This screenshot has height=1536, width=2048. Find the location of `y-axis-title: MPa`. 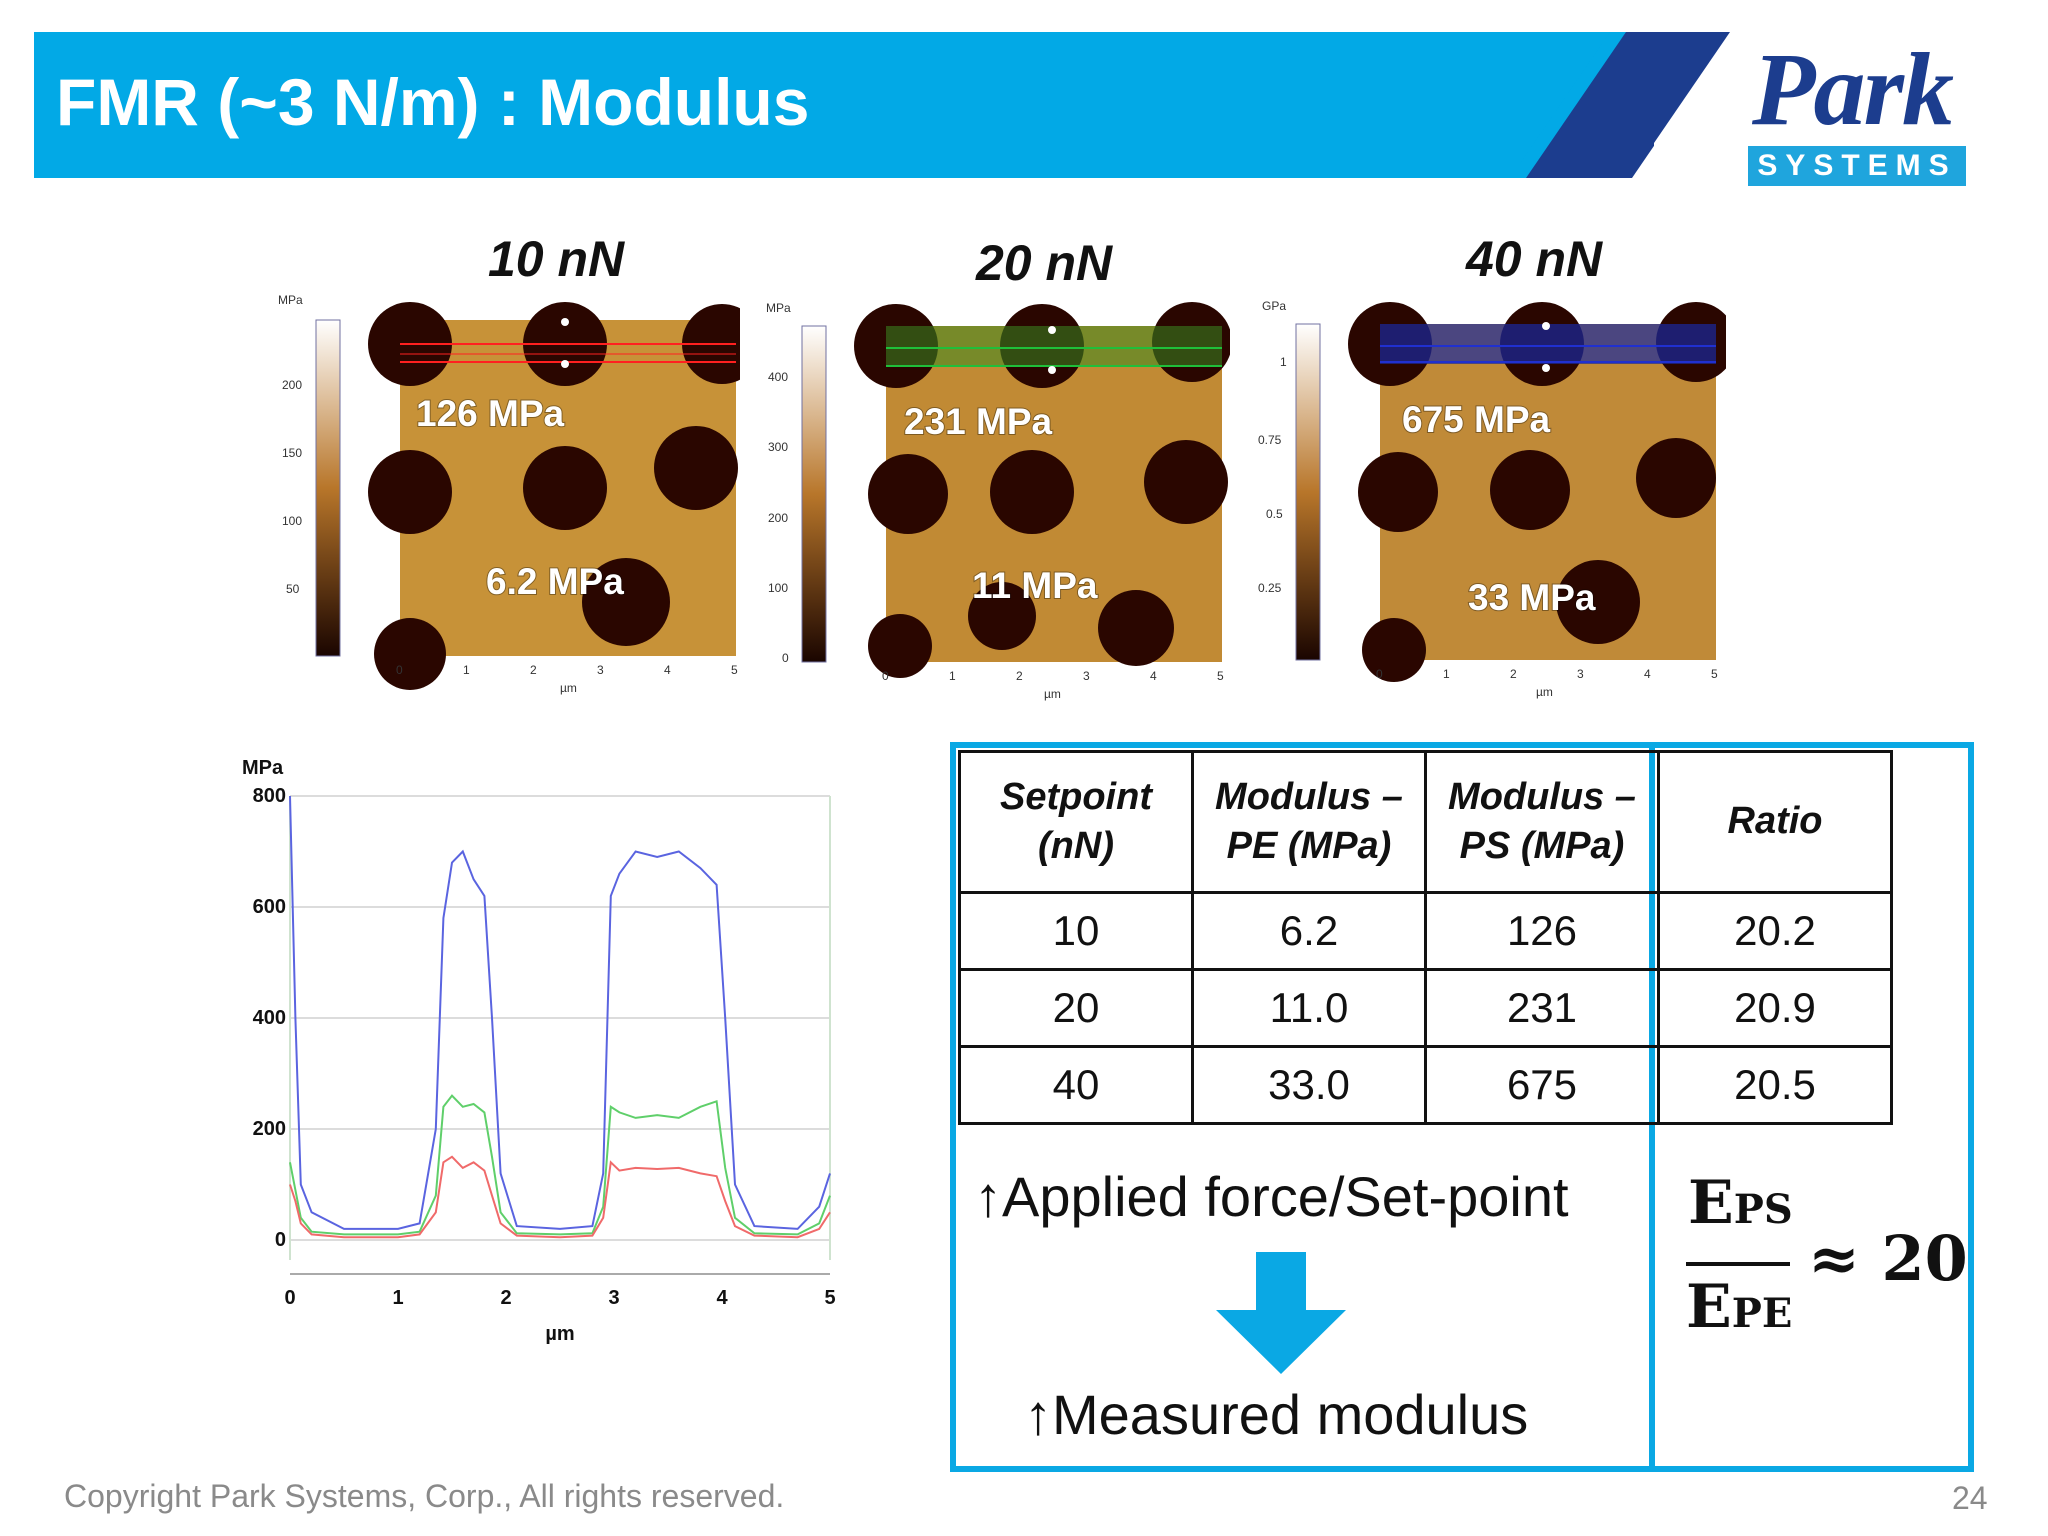

y-axis-title: MPa is located at coordinates (263, 768).